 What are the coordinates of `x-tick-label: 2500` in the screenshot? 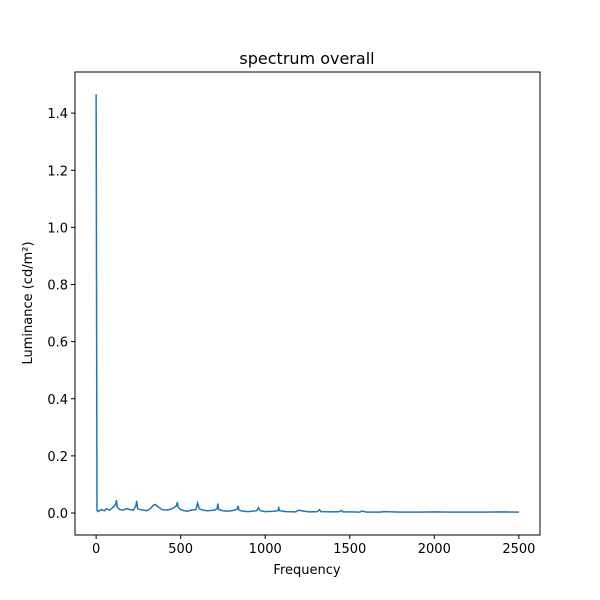 It's located at (518, 549).